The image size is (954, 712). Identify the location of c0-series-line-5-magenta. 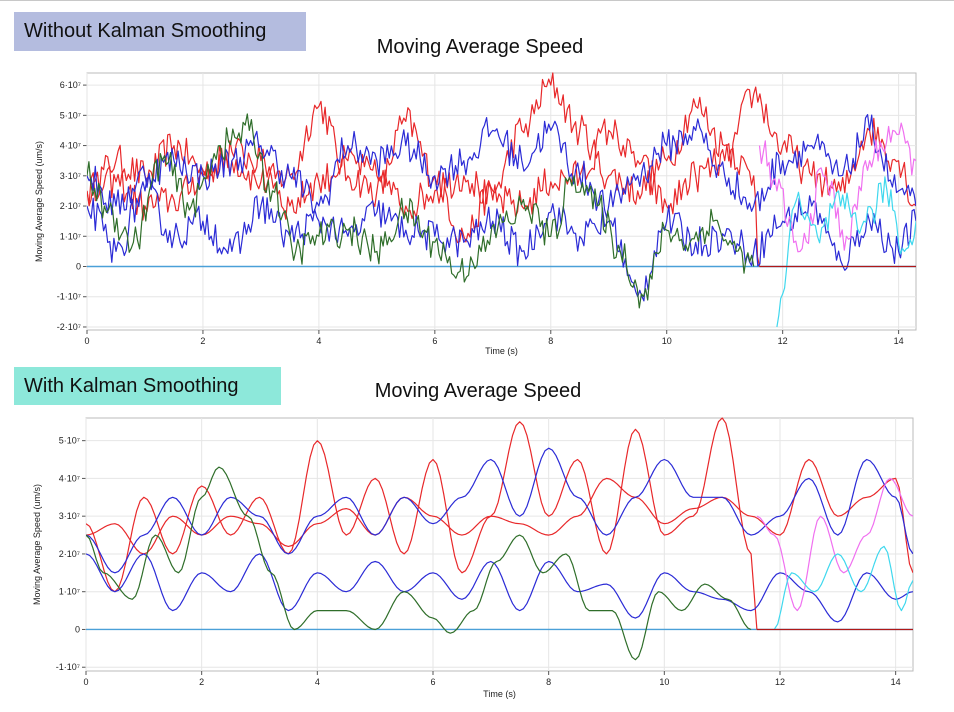
(837, 187).